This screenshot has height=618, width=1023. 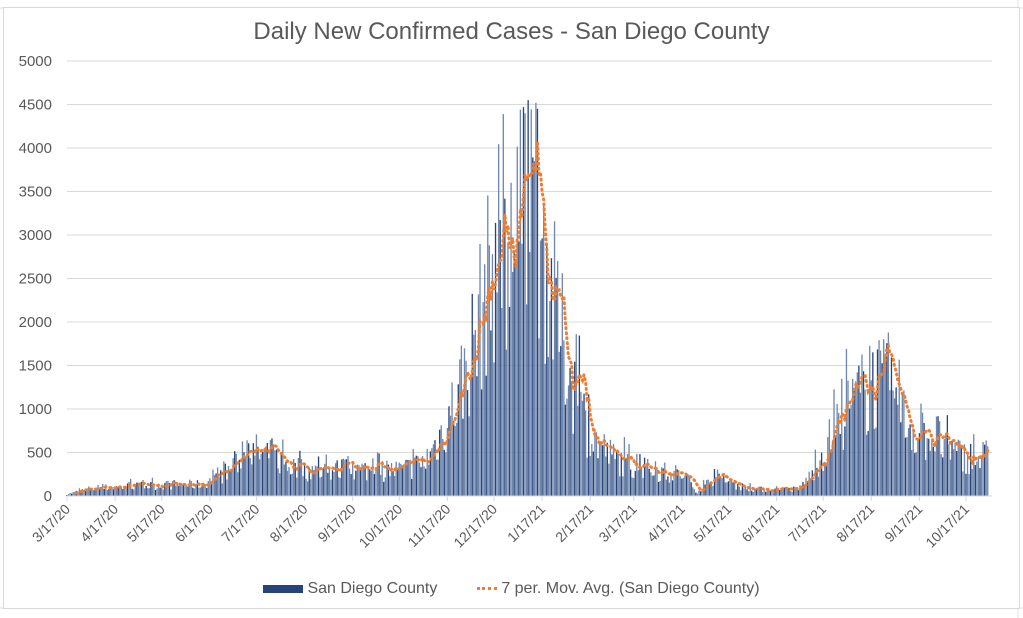 I want to click on legend-item-cases: San Diego County, so click(x=350, y=589).